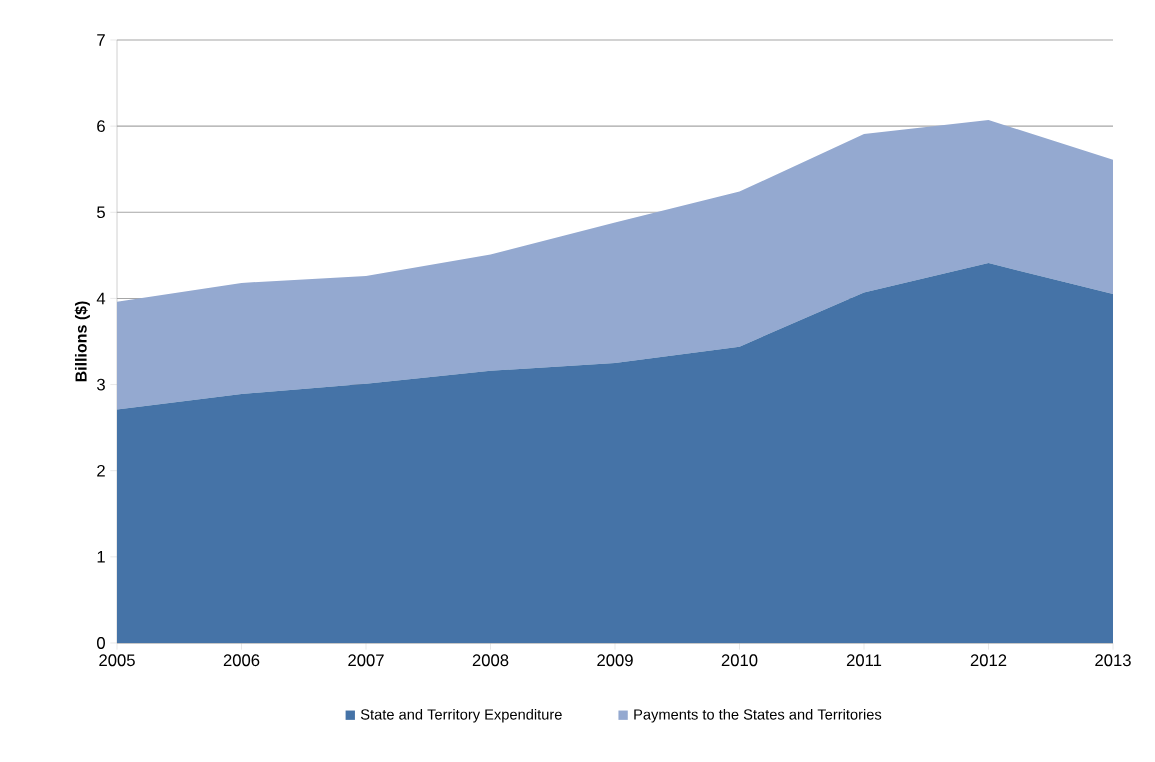 The image size is (1155, 762). Describe the element at coordinates (366, 660) in the screenshot. I see `x-tick-label: 2007` at that location.